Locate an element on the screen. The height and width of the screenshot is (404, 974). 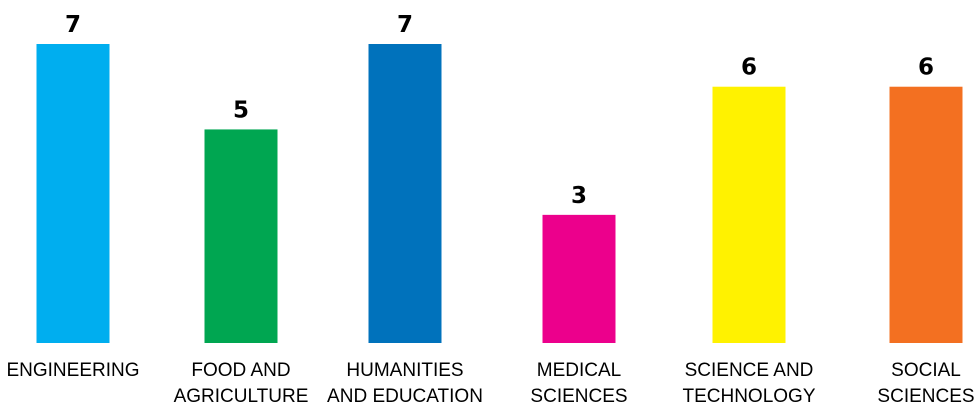
category-label-line: AND EDUCATION is located at coordinates (405, 395).